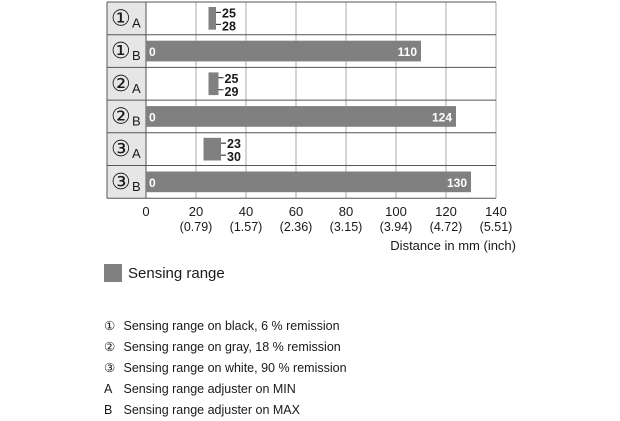  Describe the element at coordinates (408, 52) in the screenshot. I see `bar-end-label: 110` at that location.